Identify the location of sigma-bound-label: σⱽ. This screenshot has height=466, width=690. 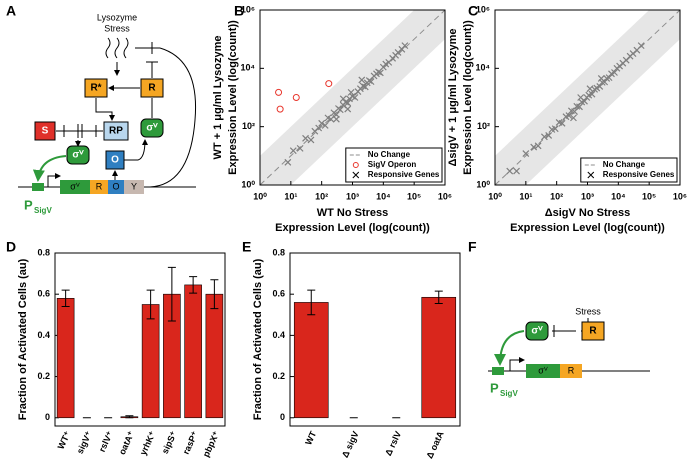
(152, 128).